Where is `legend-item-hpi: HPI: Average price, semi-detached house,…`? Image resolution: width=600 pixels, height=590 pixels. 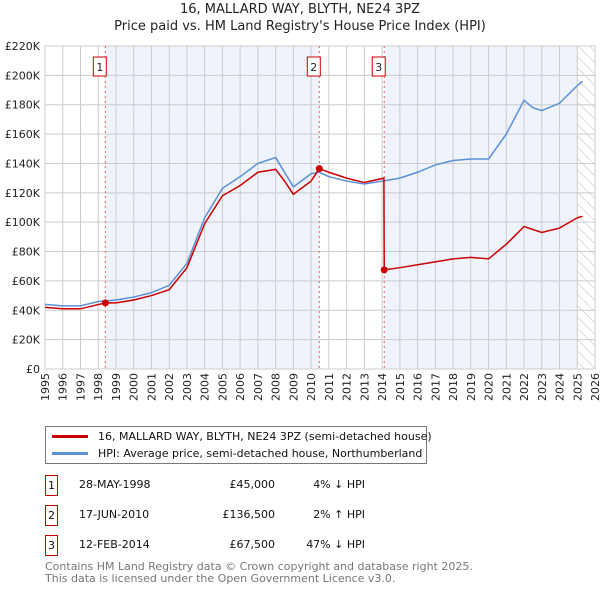 legend-item-hpi: HPI: Average price, semi-detached house,… is located at coordinates (237, 453).